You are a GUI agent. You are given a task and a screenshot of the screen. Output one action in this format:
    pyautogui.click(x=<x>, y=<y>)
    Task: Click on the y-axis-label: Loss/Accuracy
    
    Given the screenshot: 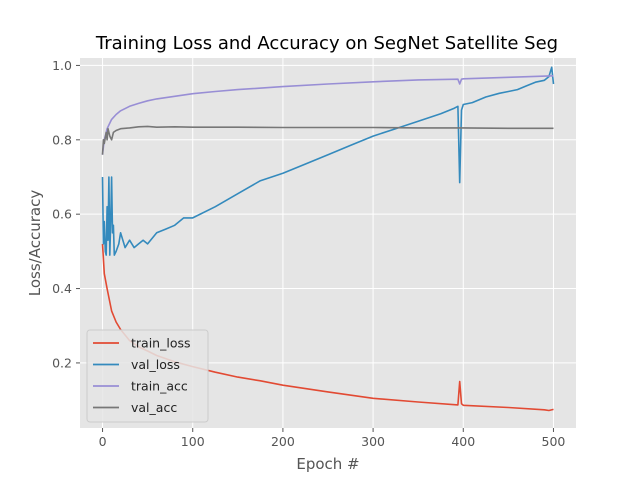 What is the action you would take?
    pyautogui.click(x=35, y=243)
    